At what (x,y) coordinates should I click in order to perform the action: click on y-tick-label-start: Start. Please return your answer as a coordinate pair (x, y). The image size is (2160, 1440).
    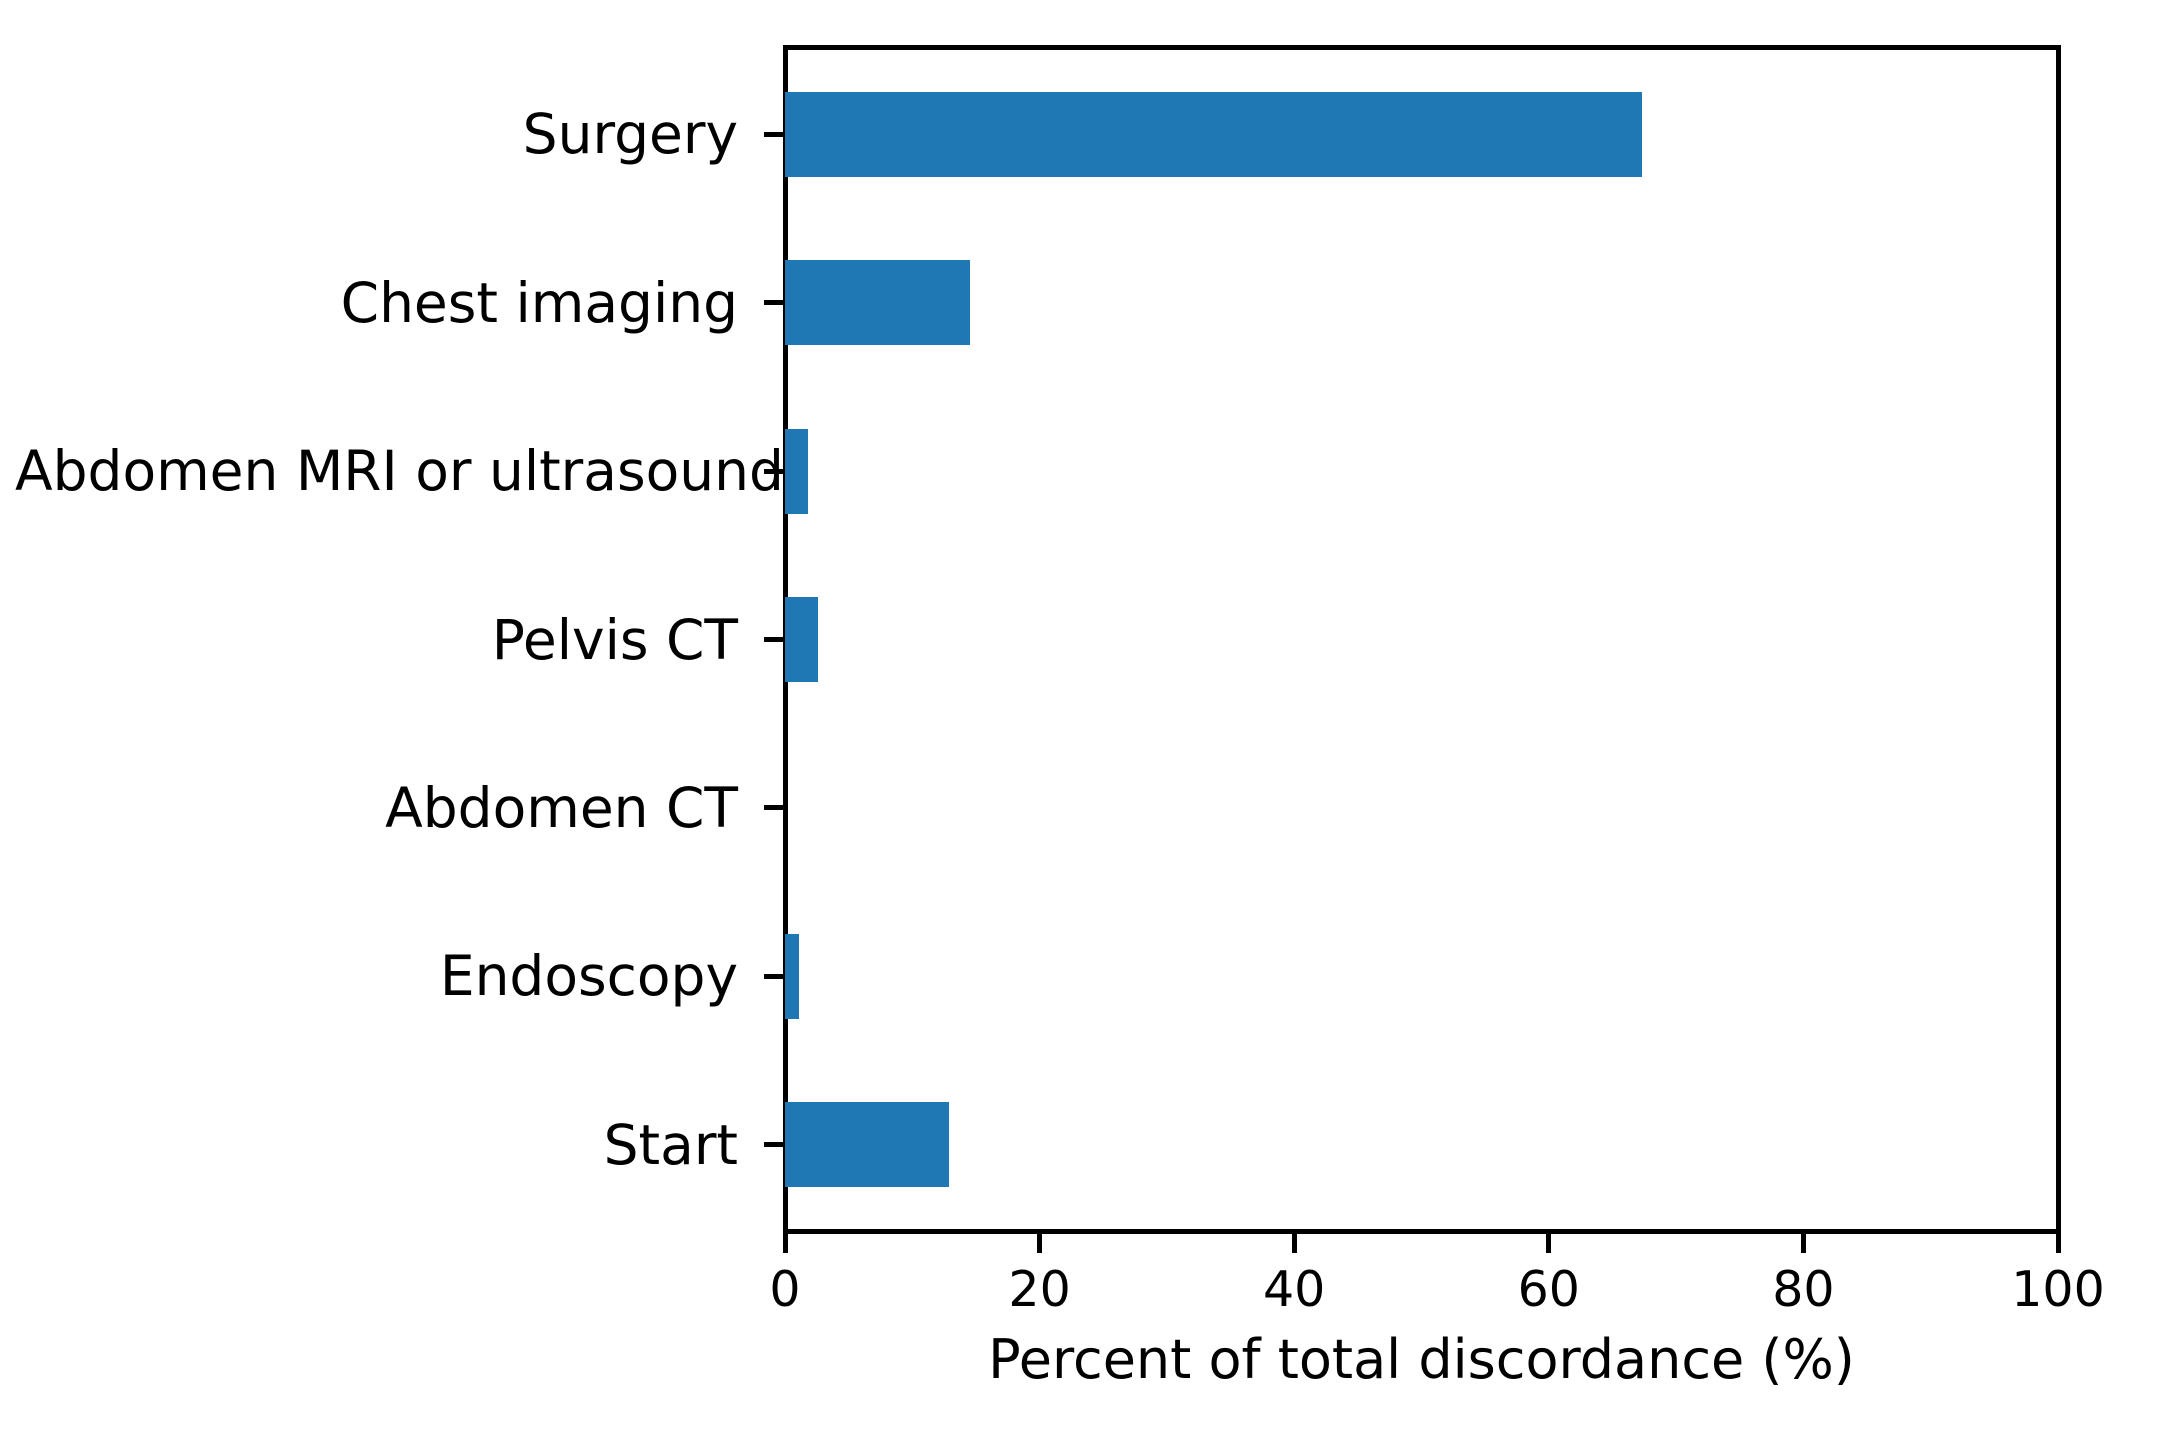
    Looking at the image, I should click on (670, 1144).